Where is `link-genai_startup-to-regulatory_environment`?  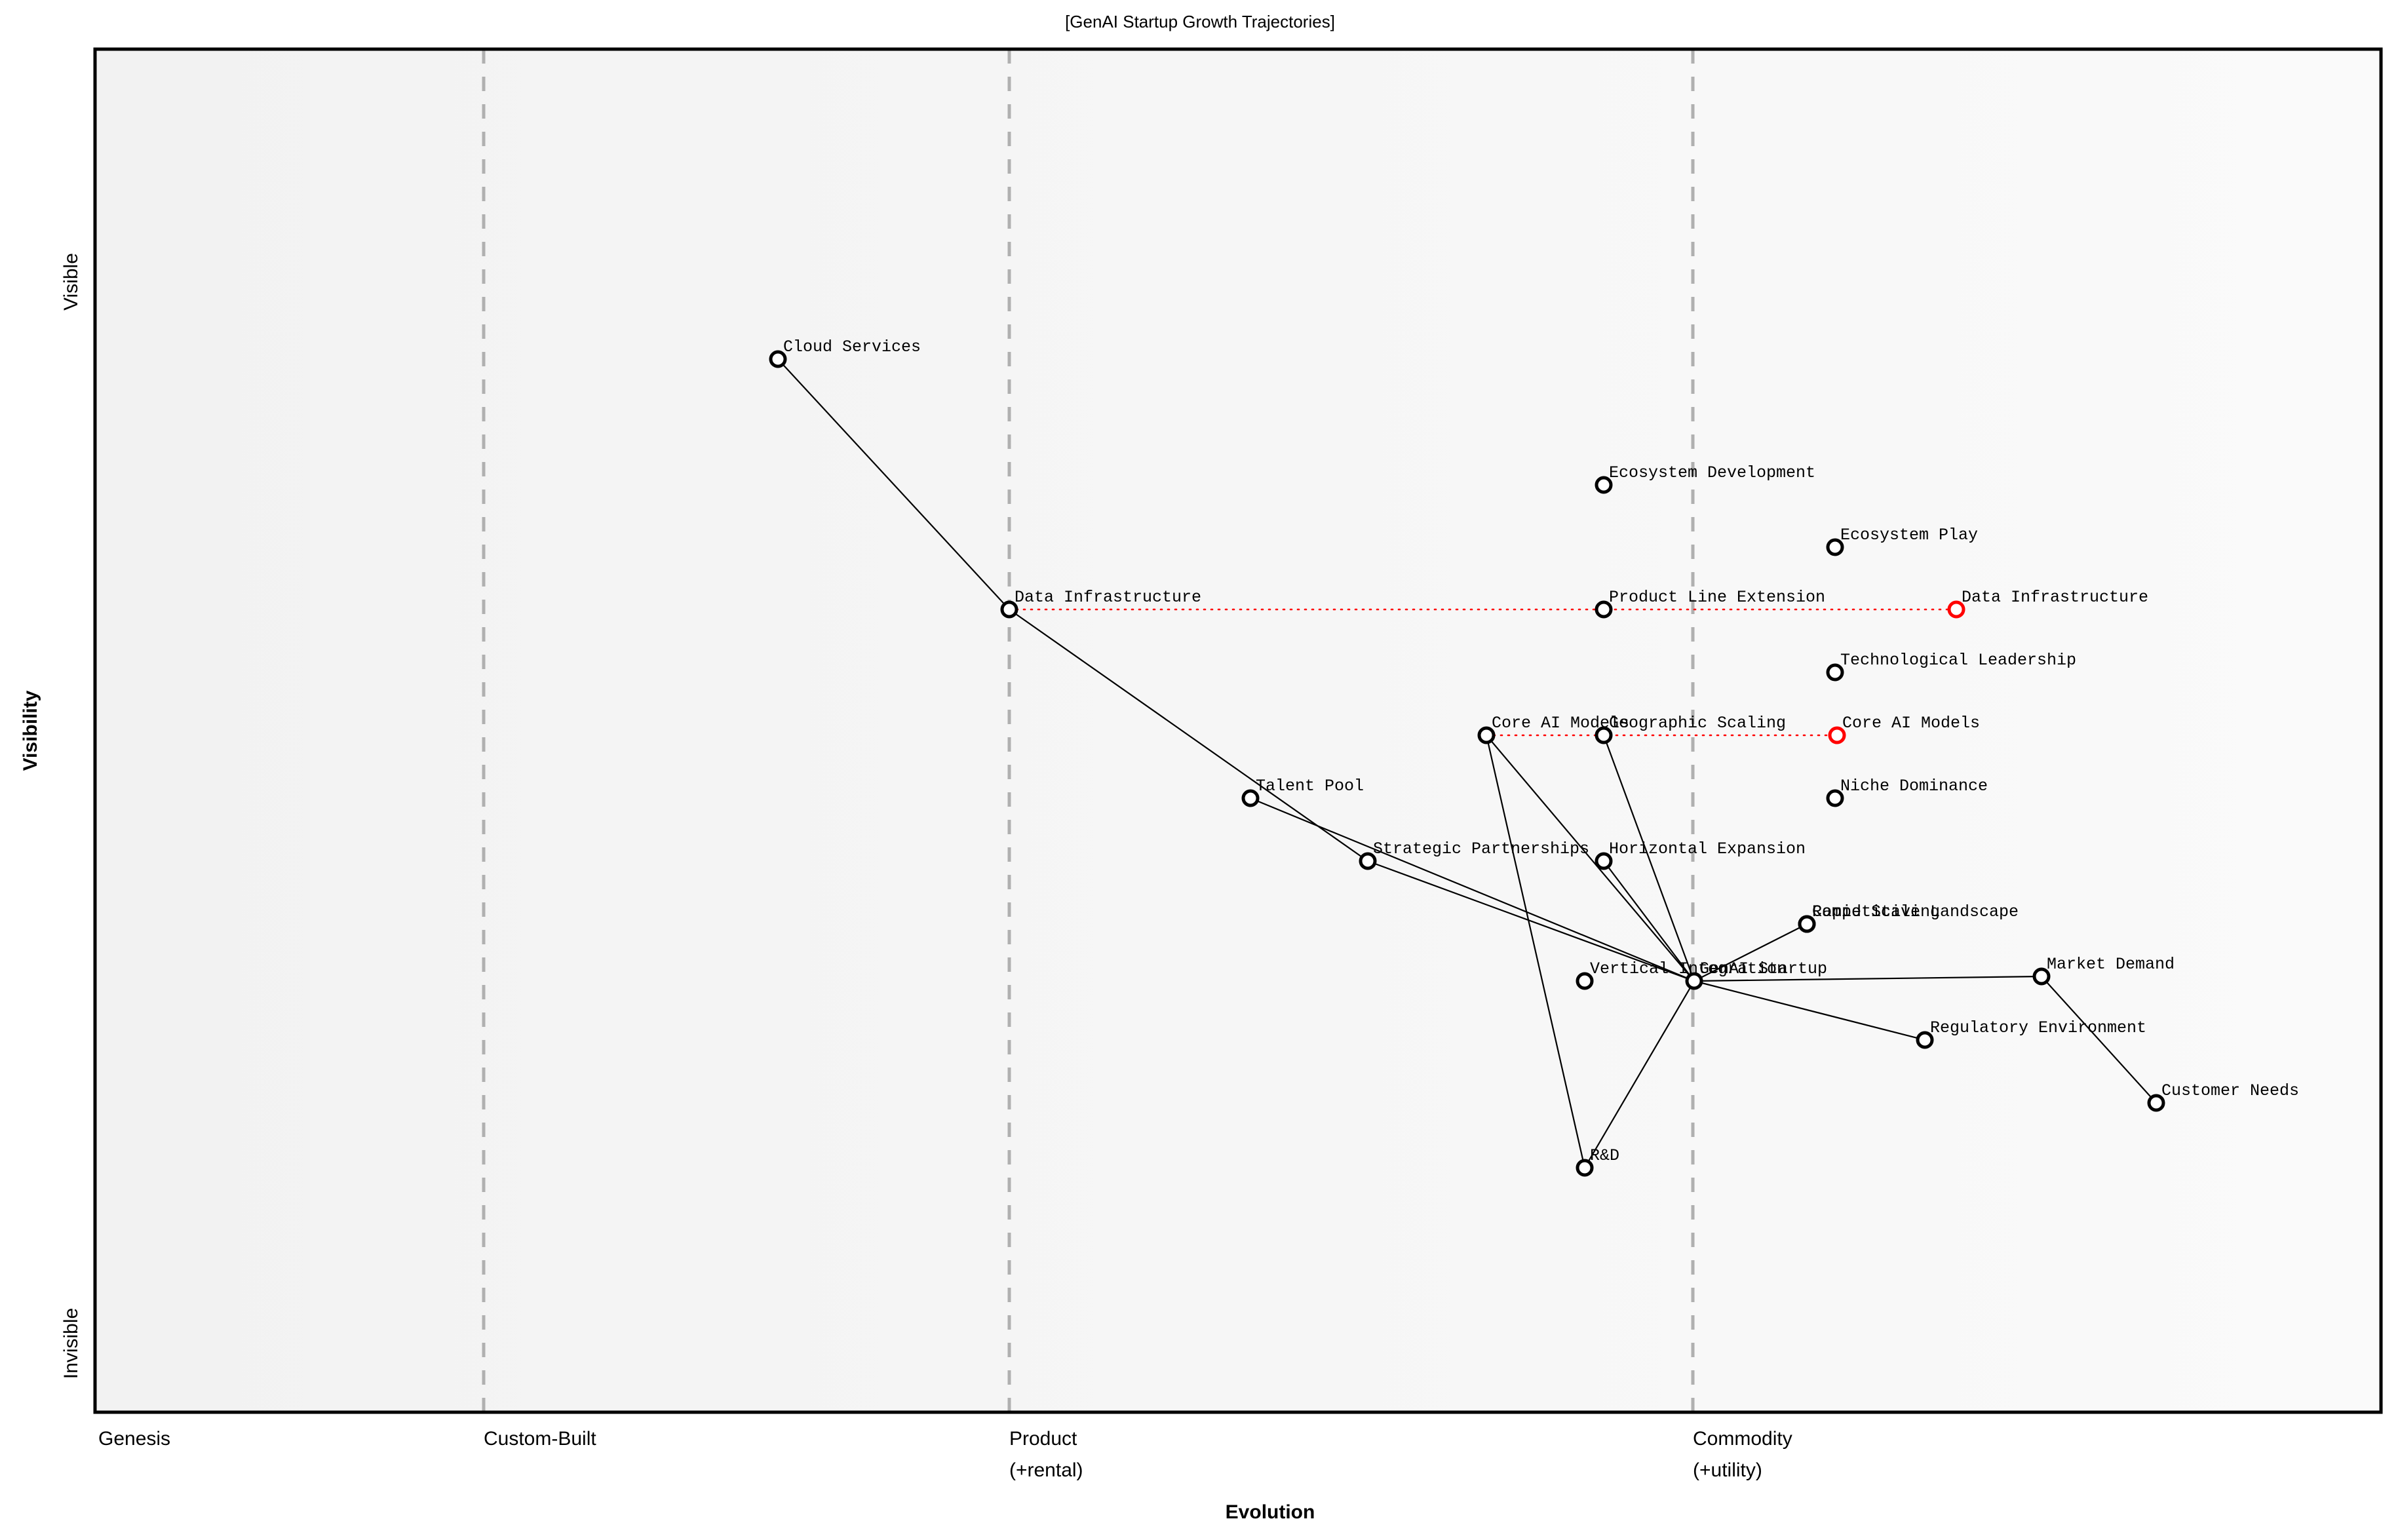 link-genai_startup-to-regulatory_environment is located at coordinates (1810, 1010).